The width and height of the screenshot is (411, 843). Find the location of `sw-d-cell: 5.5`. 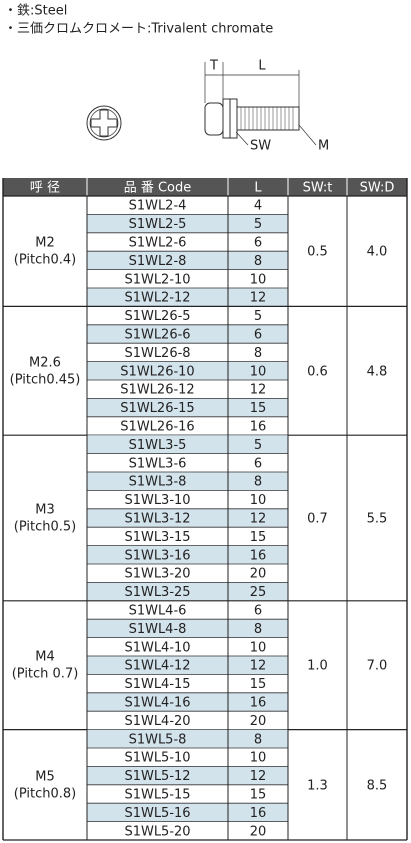

sw-d-cell: 5.5 is located at coordinates (377, 519).